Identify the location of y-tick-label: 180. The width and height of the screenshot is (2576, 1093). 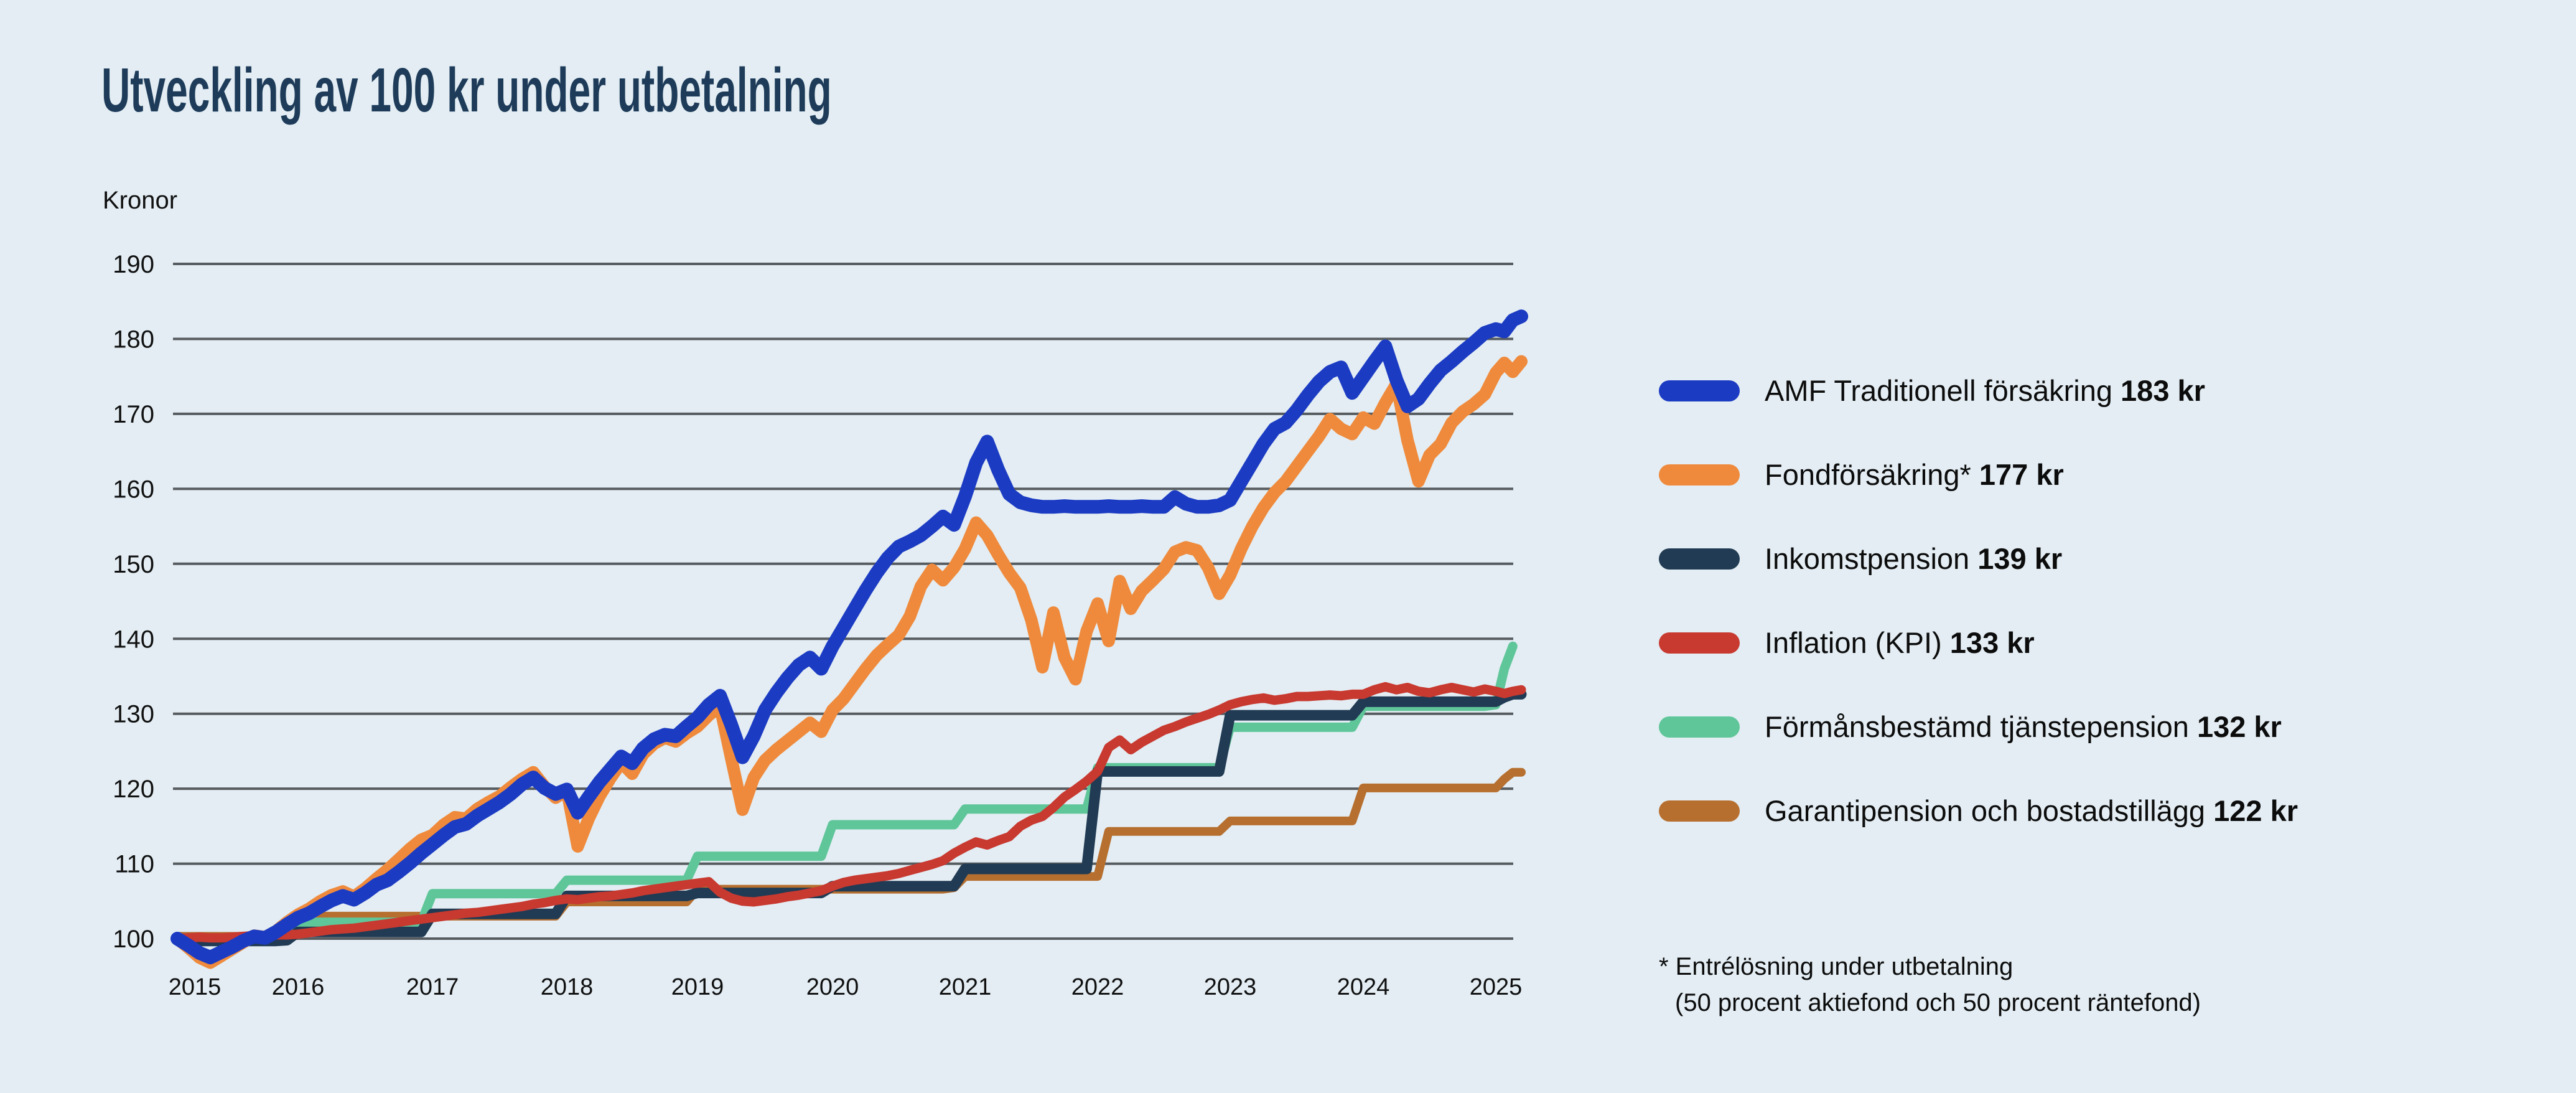
(133, 339).